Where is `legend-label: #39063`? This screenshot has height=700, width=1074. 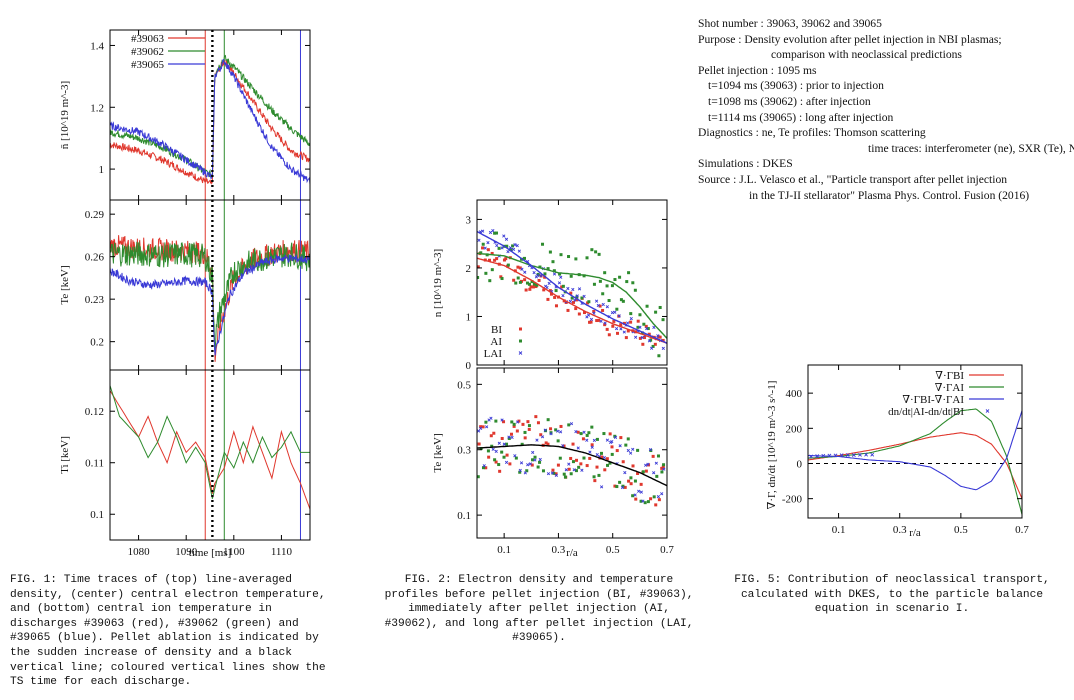
legend-label: #39063 is located at coordinates (148, 39).